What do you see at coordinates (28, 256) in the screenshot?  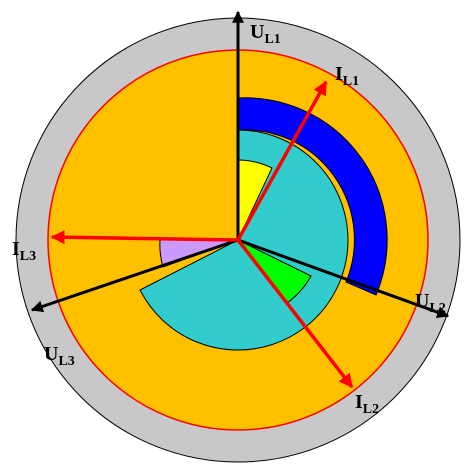 I see `il3-subscript: L3` at bounding box center [28, 256].